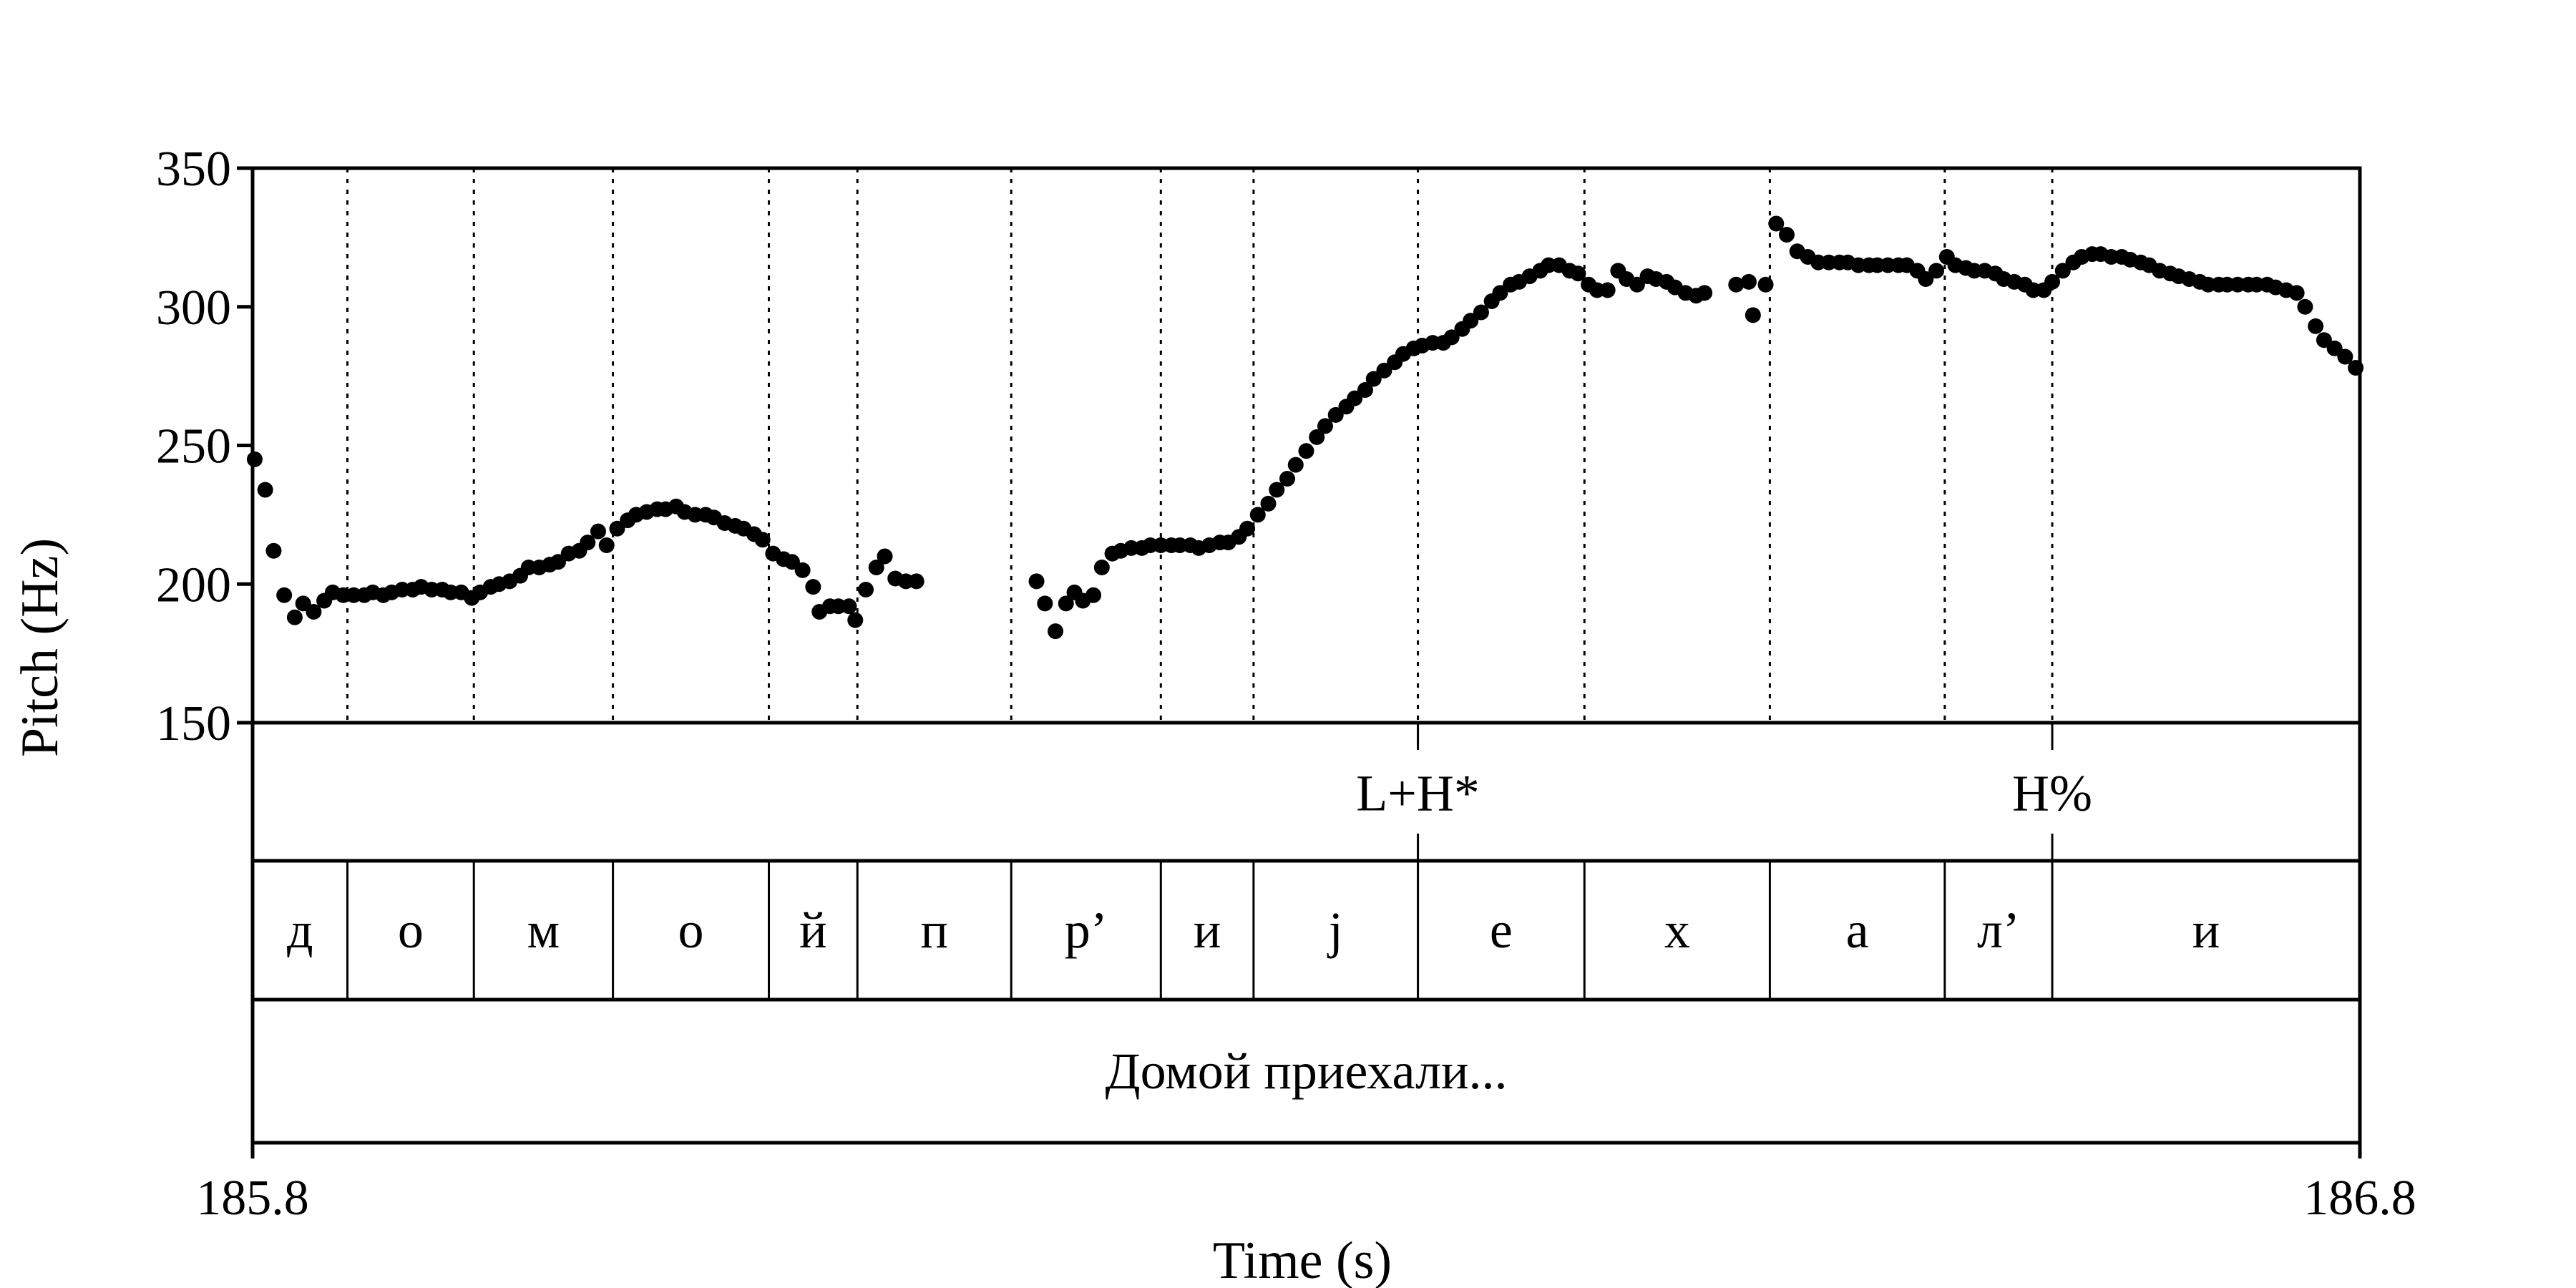  What do you see at coordinates (1677, 930) in the screenshot?
I see `segment-label: х` at bounding box center [1677, 930].